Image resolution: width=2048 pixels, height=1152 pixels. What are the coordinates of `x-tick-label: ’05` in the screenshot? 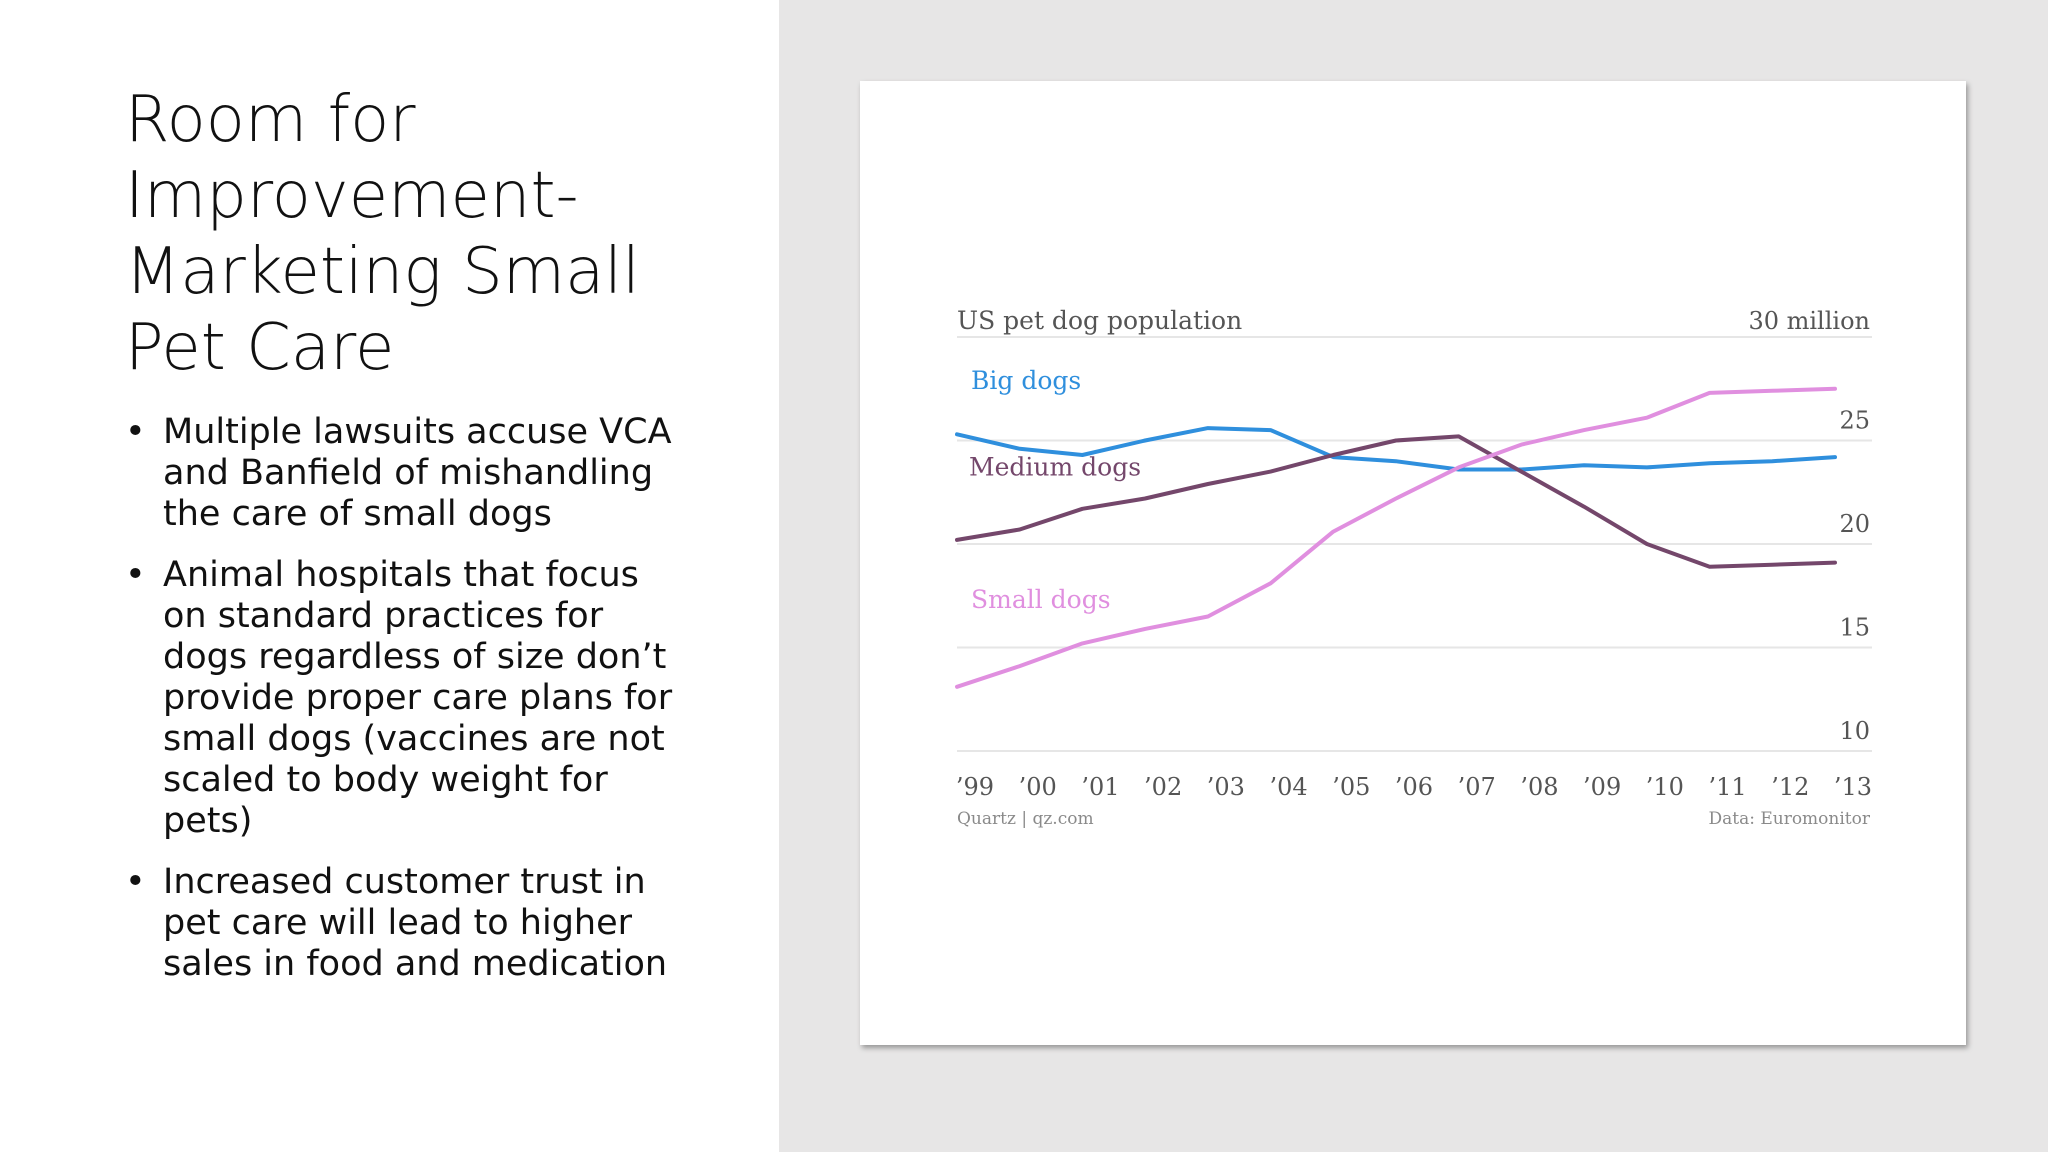 It's located at (1351, 787).